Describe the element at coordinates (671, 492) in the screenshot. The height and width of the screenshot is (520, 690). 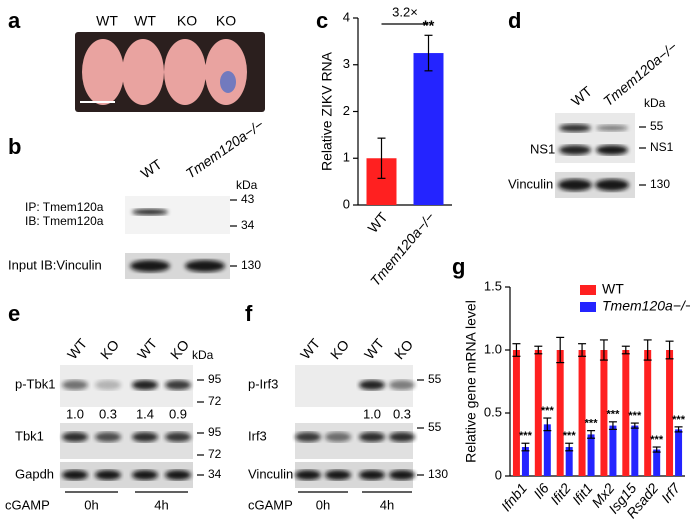
I see `x-tick-label: Irf7` at that location.